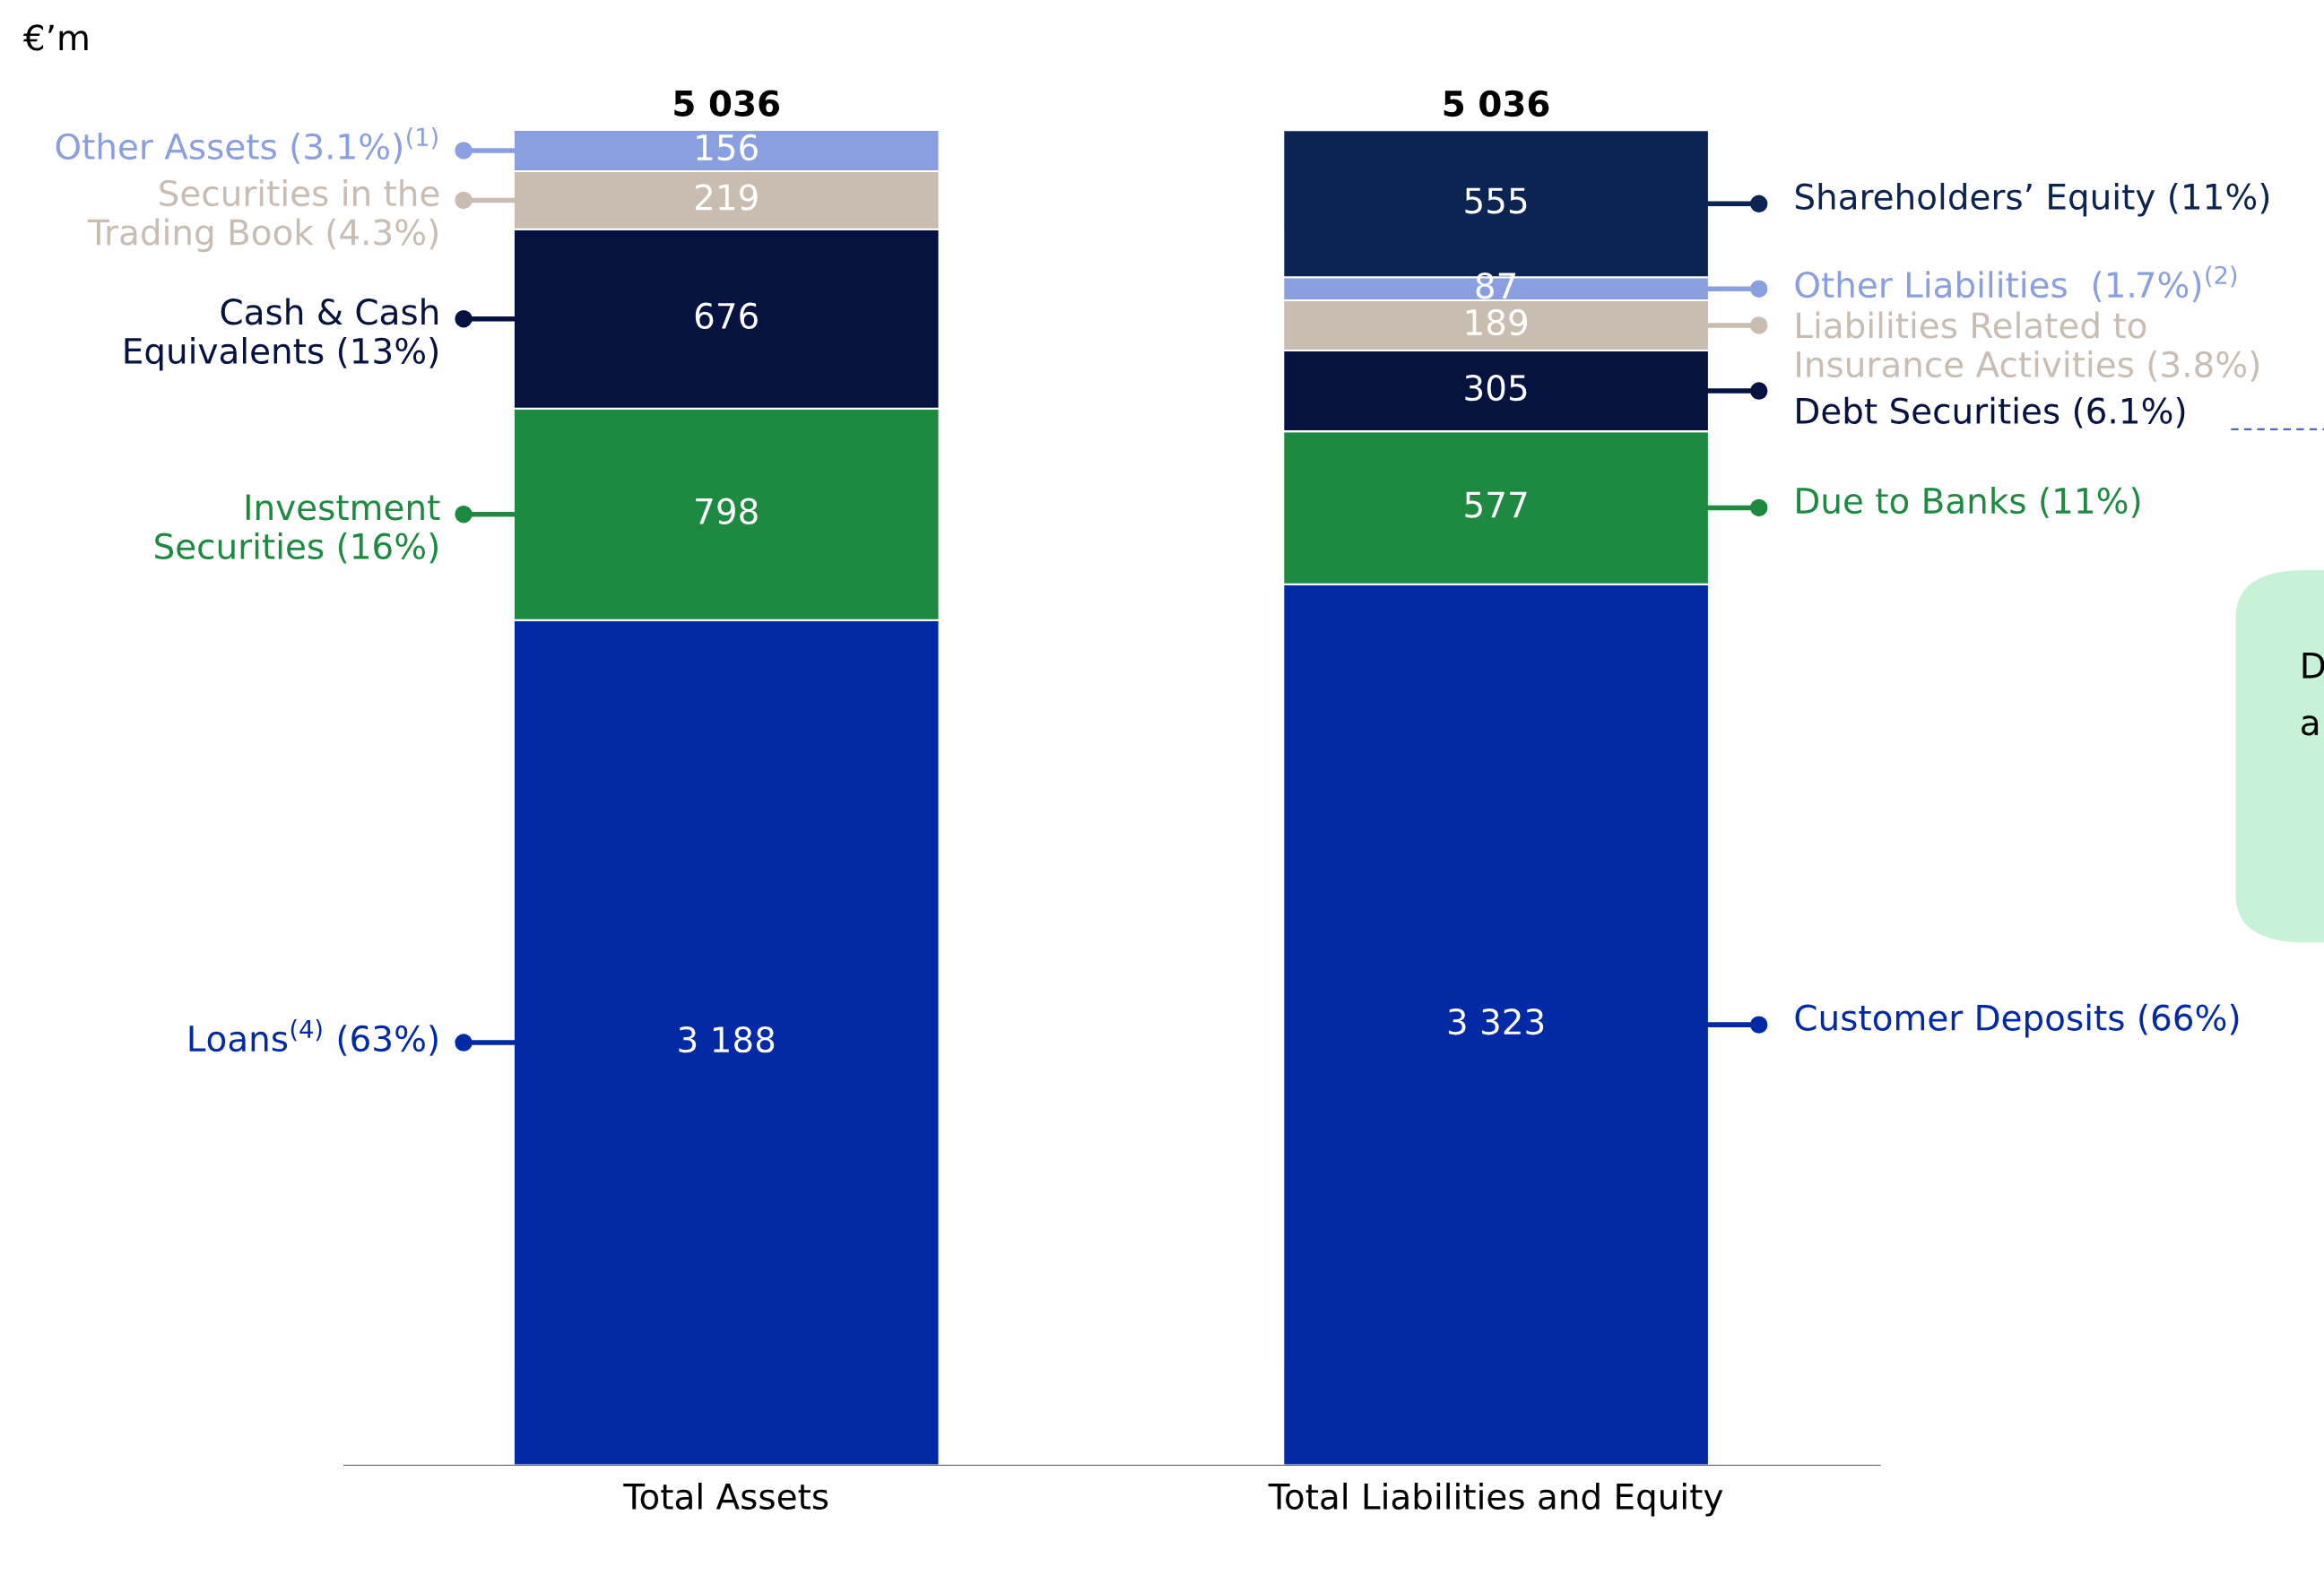 Image resolution: width=2324 pixels, height=1584 pixels. What do you see at coordinates (297, 529) in the screenshot?
I see `text: Investment Securities (16%)` at bounding box center [297, 529].